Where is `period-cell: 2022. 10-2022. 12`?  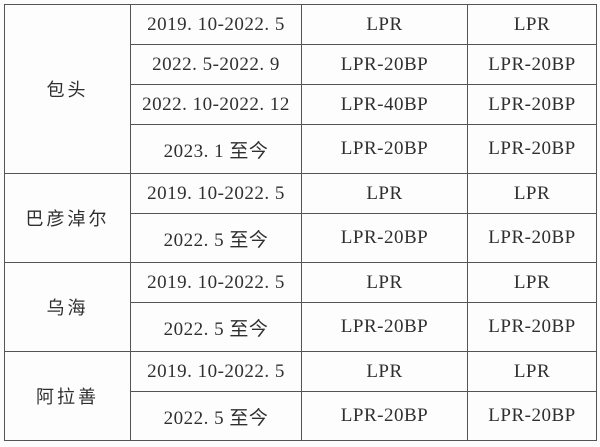 period-cell: 2022. 10-2022. 12 is located at coordinates (216, 105).